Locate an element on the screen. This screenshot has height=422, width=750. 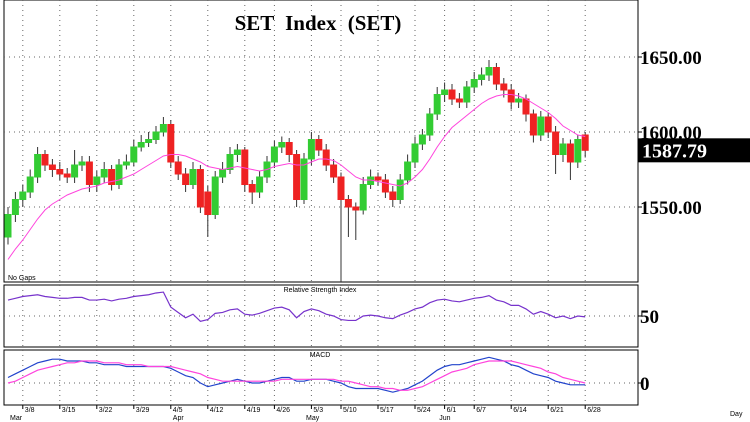
panel-title: Relative Strength Index is located at coordinates (320, 290).